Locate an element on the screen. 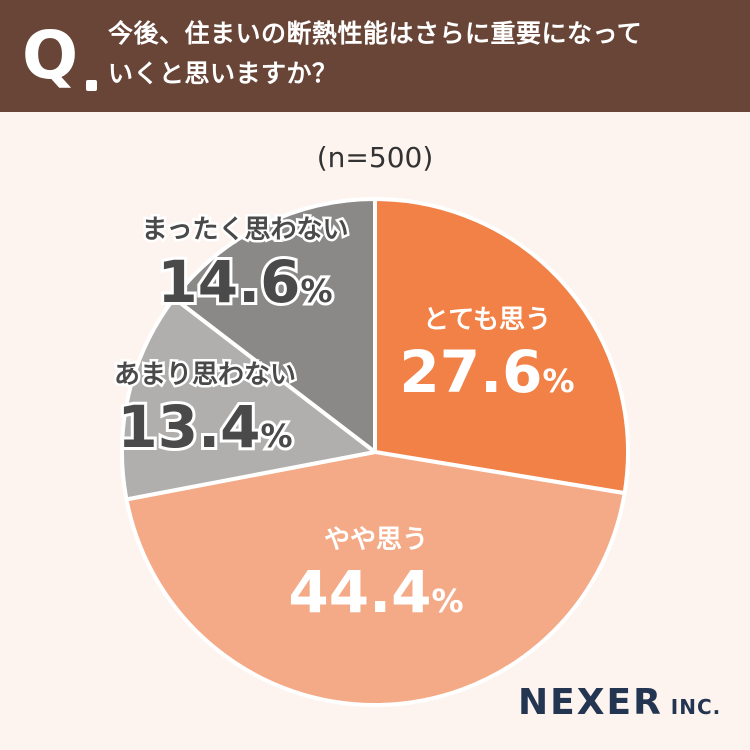 This screenshot has height=750, width=750. brand-logo: NEXER INC. is located at coordinates (619, 702).